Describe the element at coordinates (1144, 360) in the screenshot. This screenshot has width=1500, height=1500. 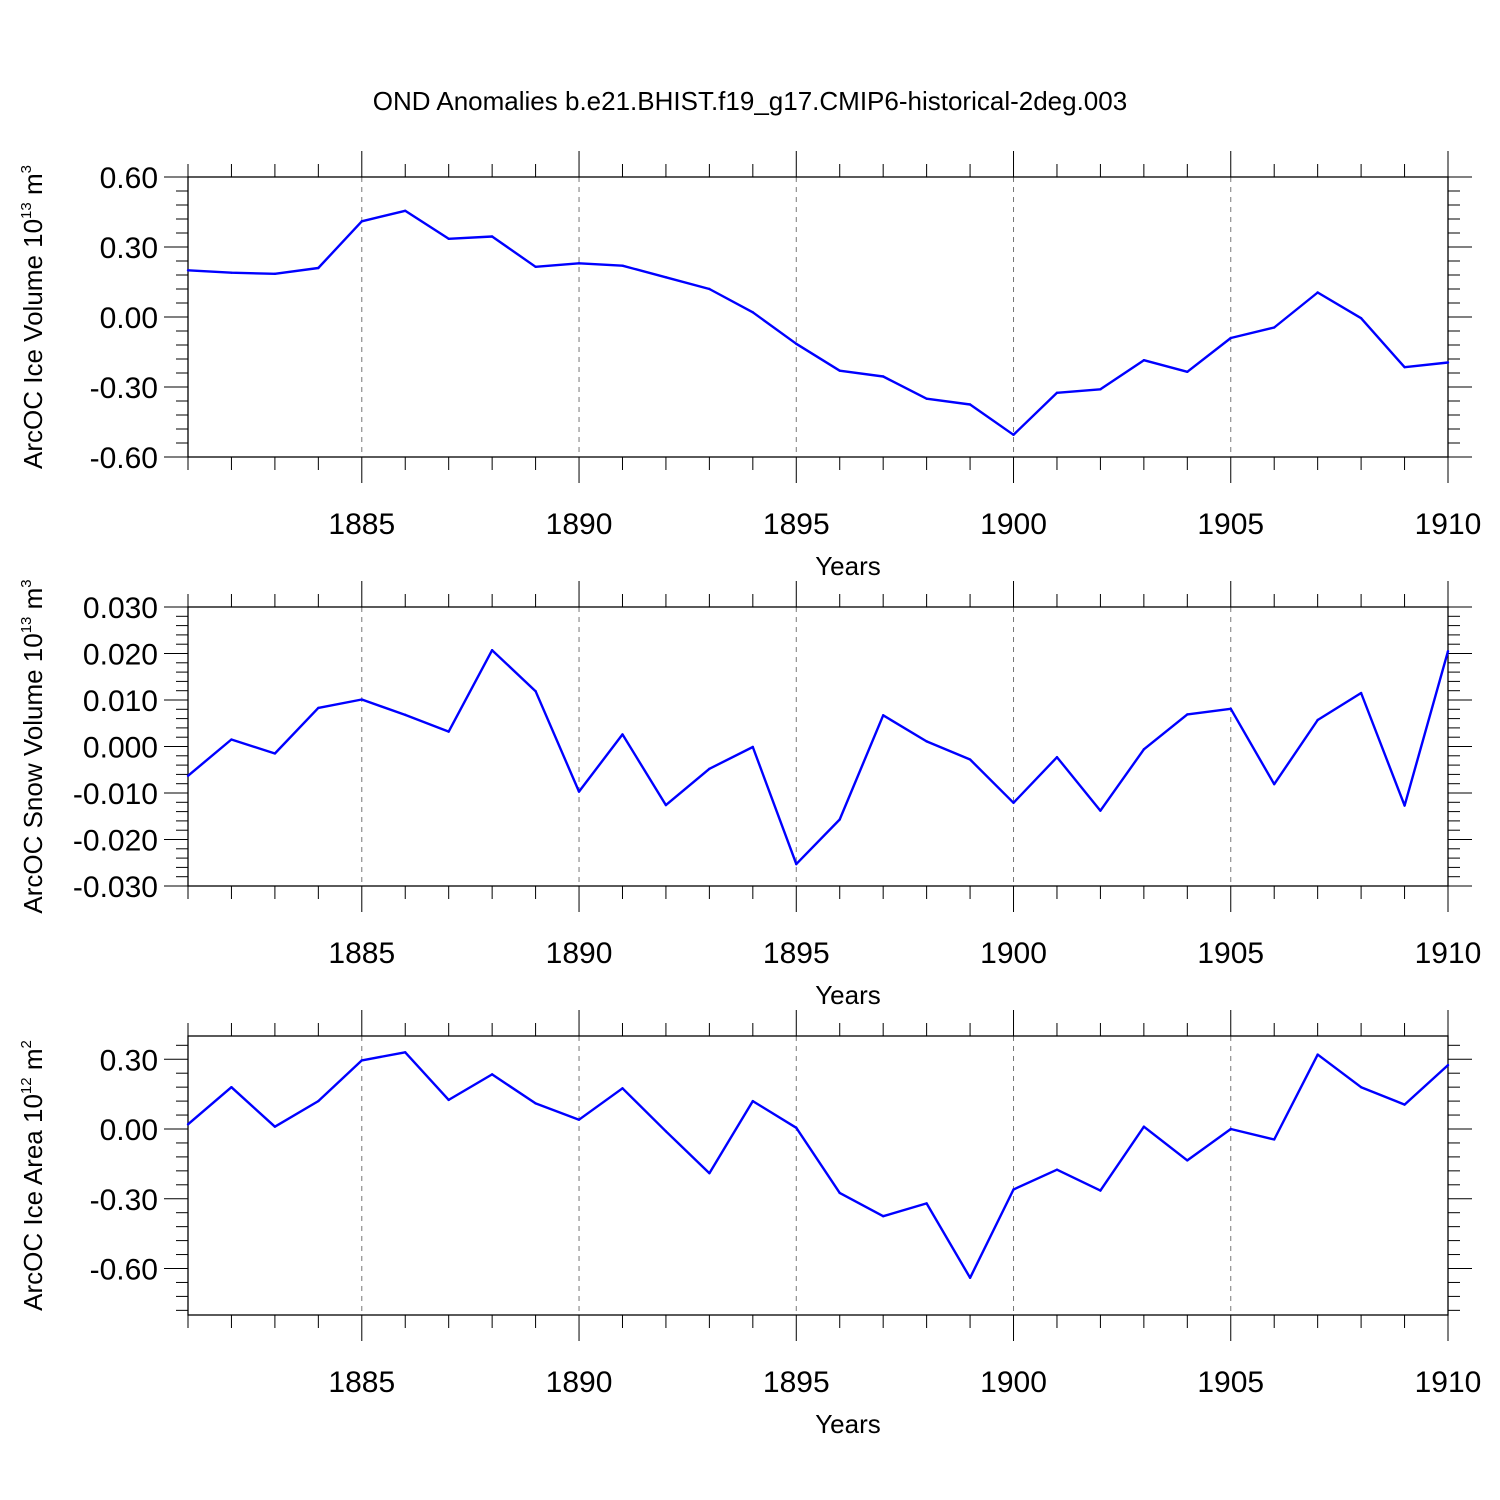
I see `ice-volume-point-1903` at that location.